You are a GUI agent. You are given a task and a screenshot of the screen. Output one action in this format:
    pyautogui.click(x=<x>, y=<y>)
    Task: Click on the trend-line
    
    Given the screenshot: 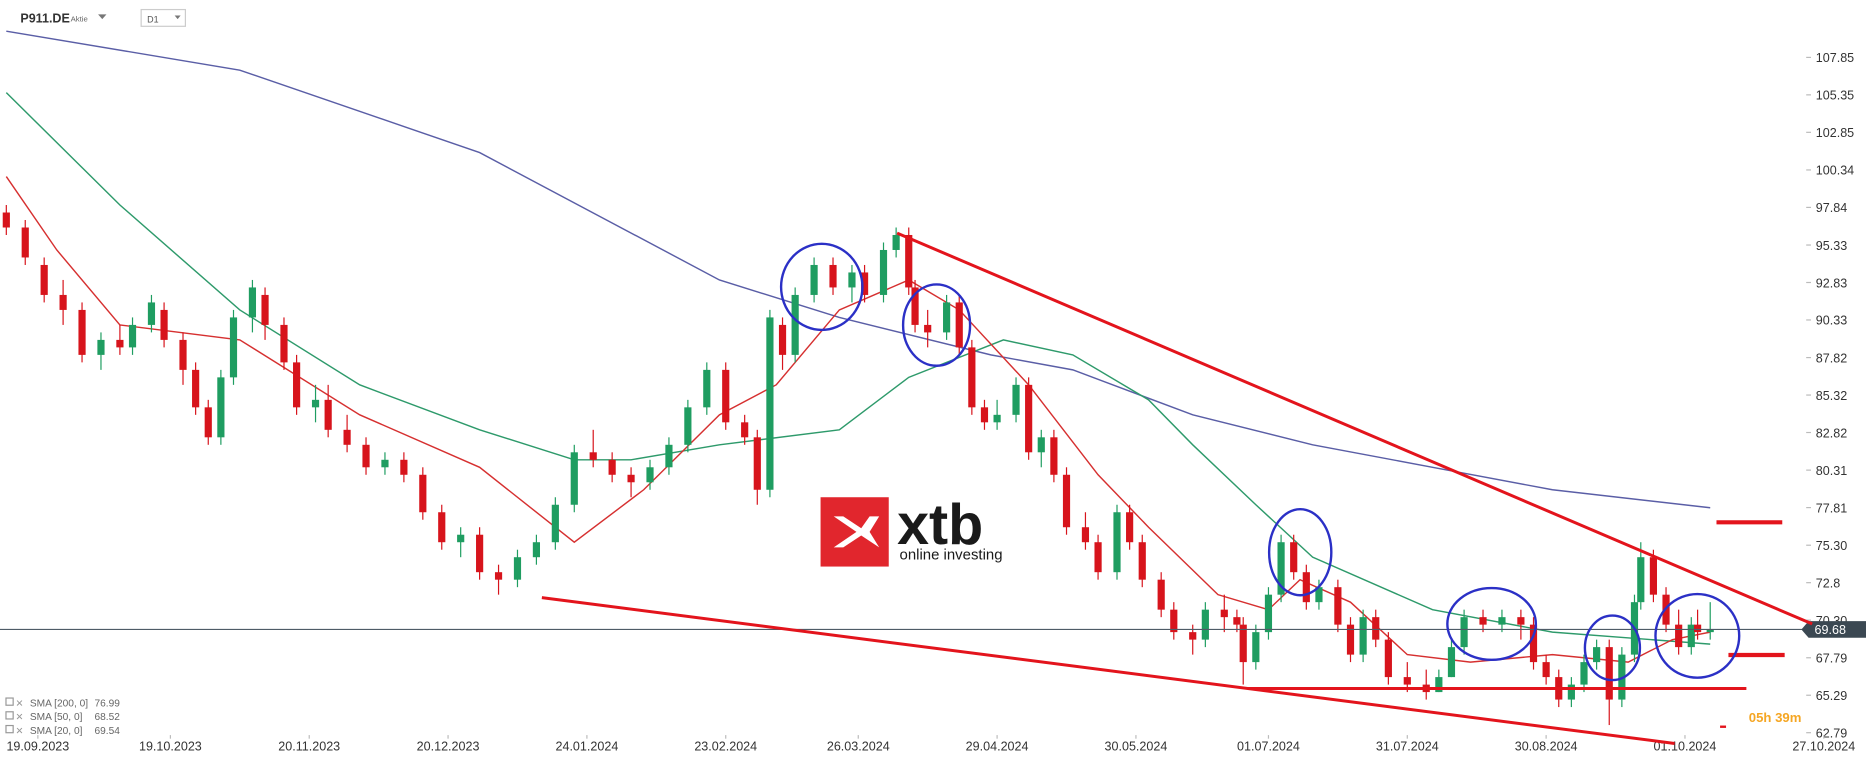 What is the action you would take?
    pyautogui.click(x=1108, y=670)
    